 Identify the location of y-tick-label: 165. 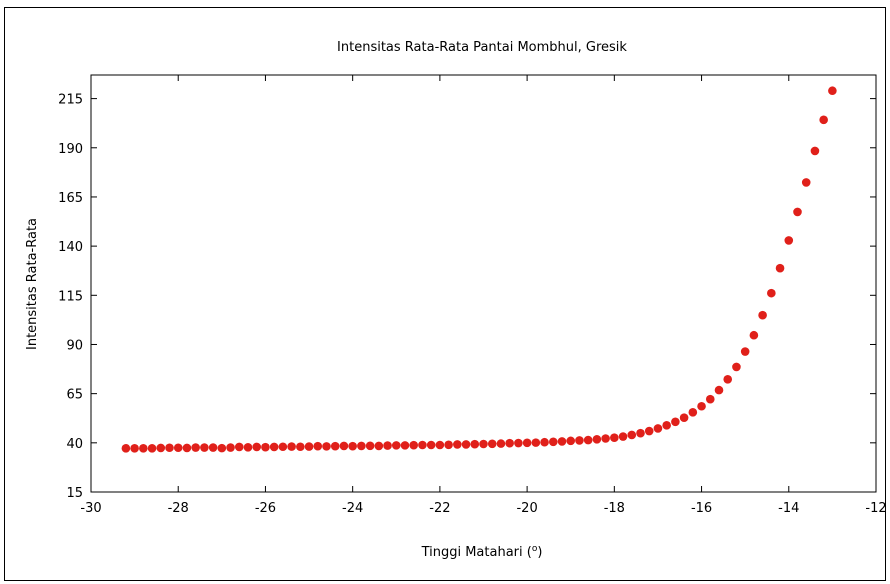
(70, 198).